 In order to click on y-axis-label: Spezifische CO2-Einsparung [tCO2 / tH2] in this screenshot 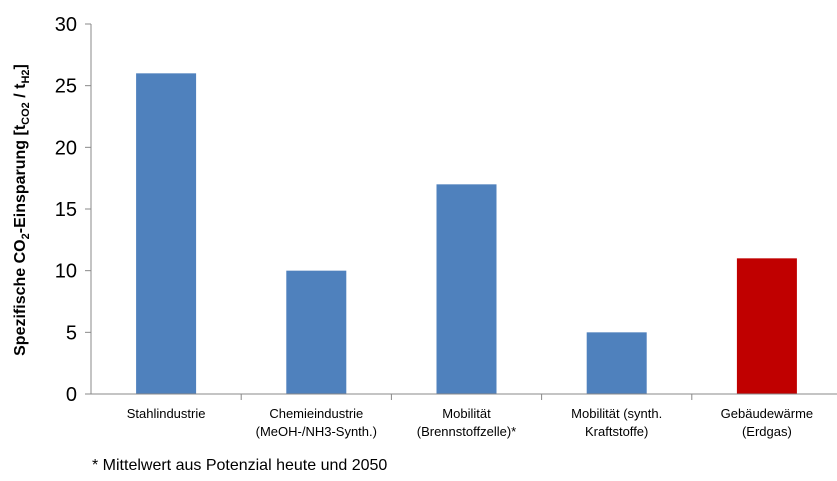, I will do `click(22, 210)`.